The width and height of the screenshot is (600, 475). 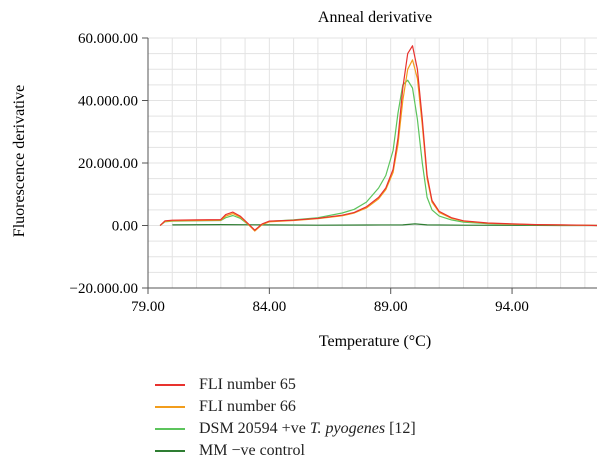 I want to click on legend-label: MM −ve control, so click(x=252, y=450).